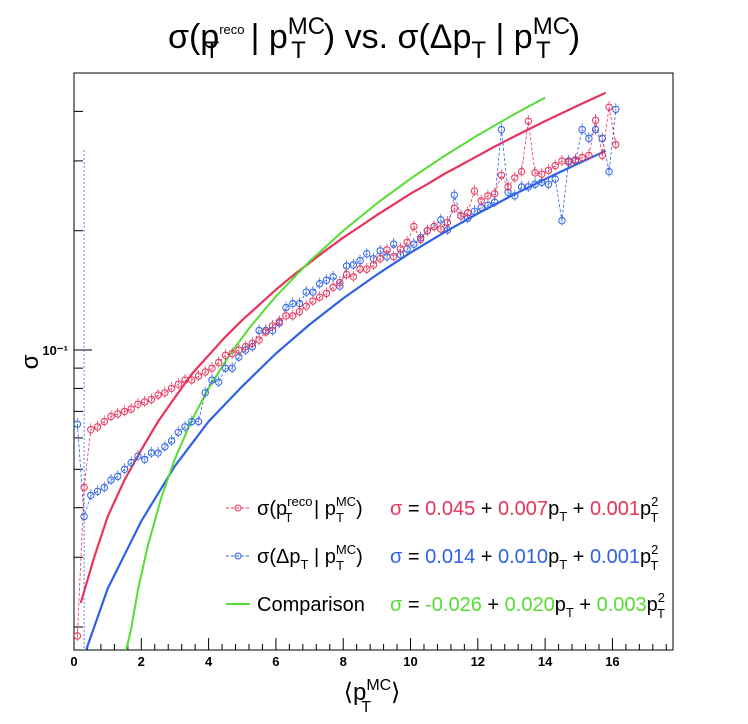 The image size is (748, 724). What do you see at coordinates (478, 661) in the screenshot?
I see `x-tick-label: 12` at bounding box center [478, 661].